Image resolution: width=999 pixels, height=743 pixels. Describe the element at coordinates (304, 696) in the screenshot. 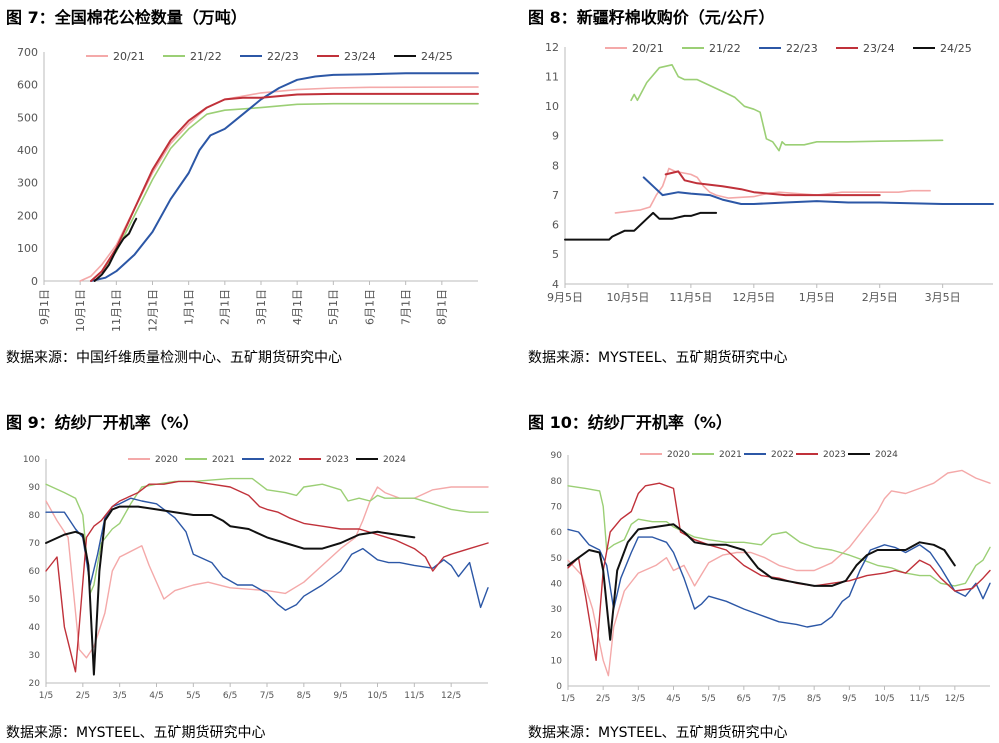

I see `x-tick-label: 8/5` at that location.